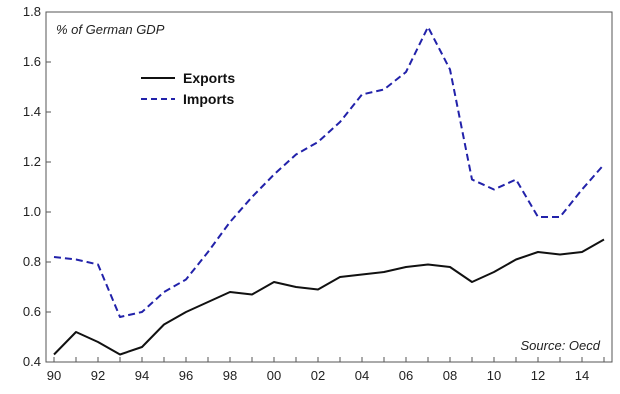 The image size is (620, 394). I want to click on legend-label-exports: Exports, so click(209, 78).